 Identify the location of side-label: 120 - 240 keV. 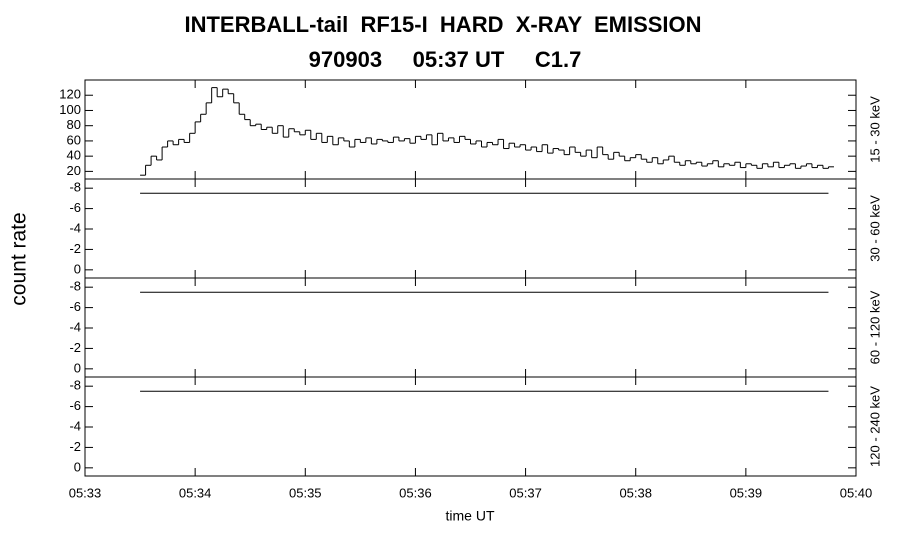
(874, 426).